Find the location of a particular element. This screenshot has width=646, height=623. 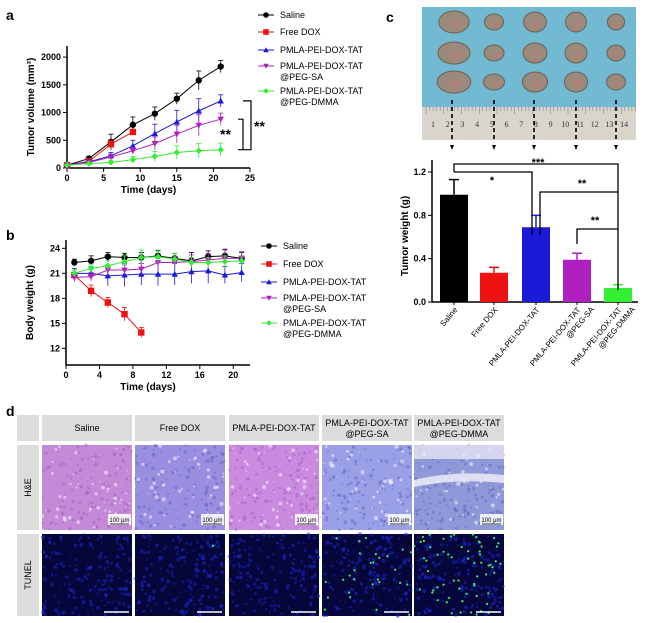

ruler-label: 1 is located at coordinates (433, 124).